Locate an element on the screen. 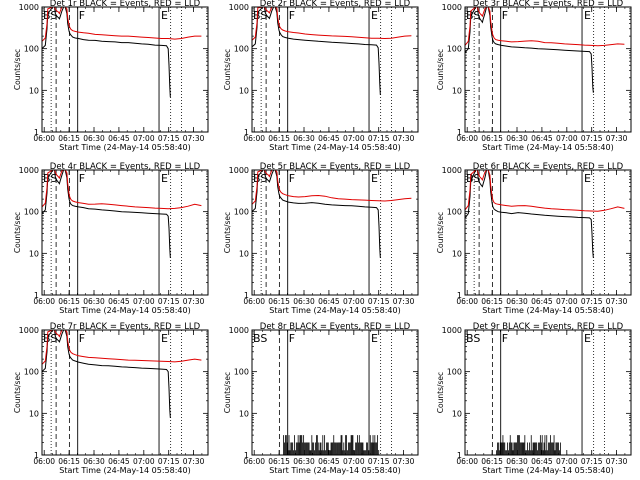 The height and width of the screenshot is (480, 640). chart-title: Det 1r BLACK = Events, RED = LLD is located at coordinates (125, 4).